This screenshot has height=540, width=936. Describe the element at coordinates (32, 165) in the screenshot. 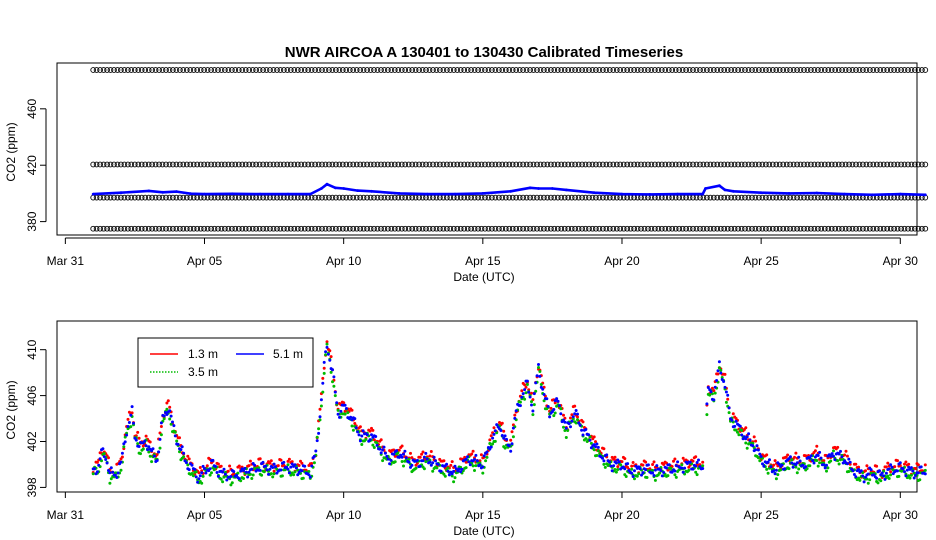

I see `y-tick-label-420: 420` at that location.